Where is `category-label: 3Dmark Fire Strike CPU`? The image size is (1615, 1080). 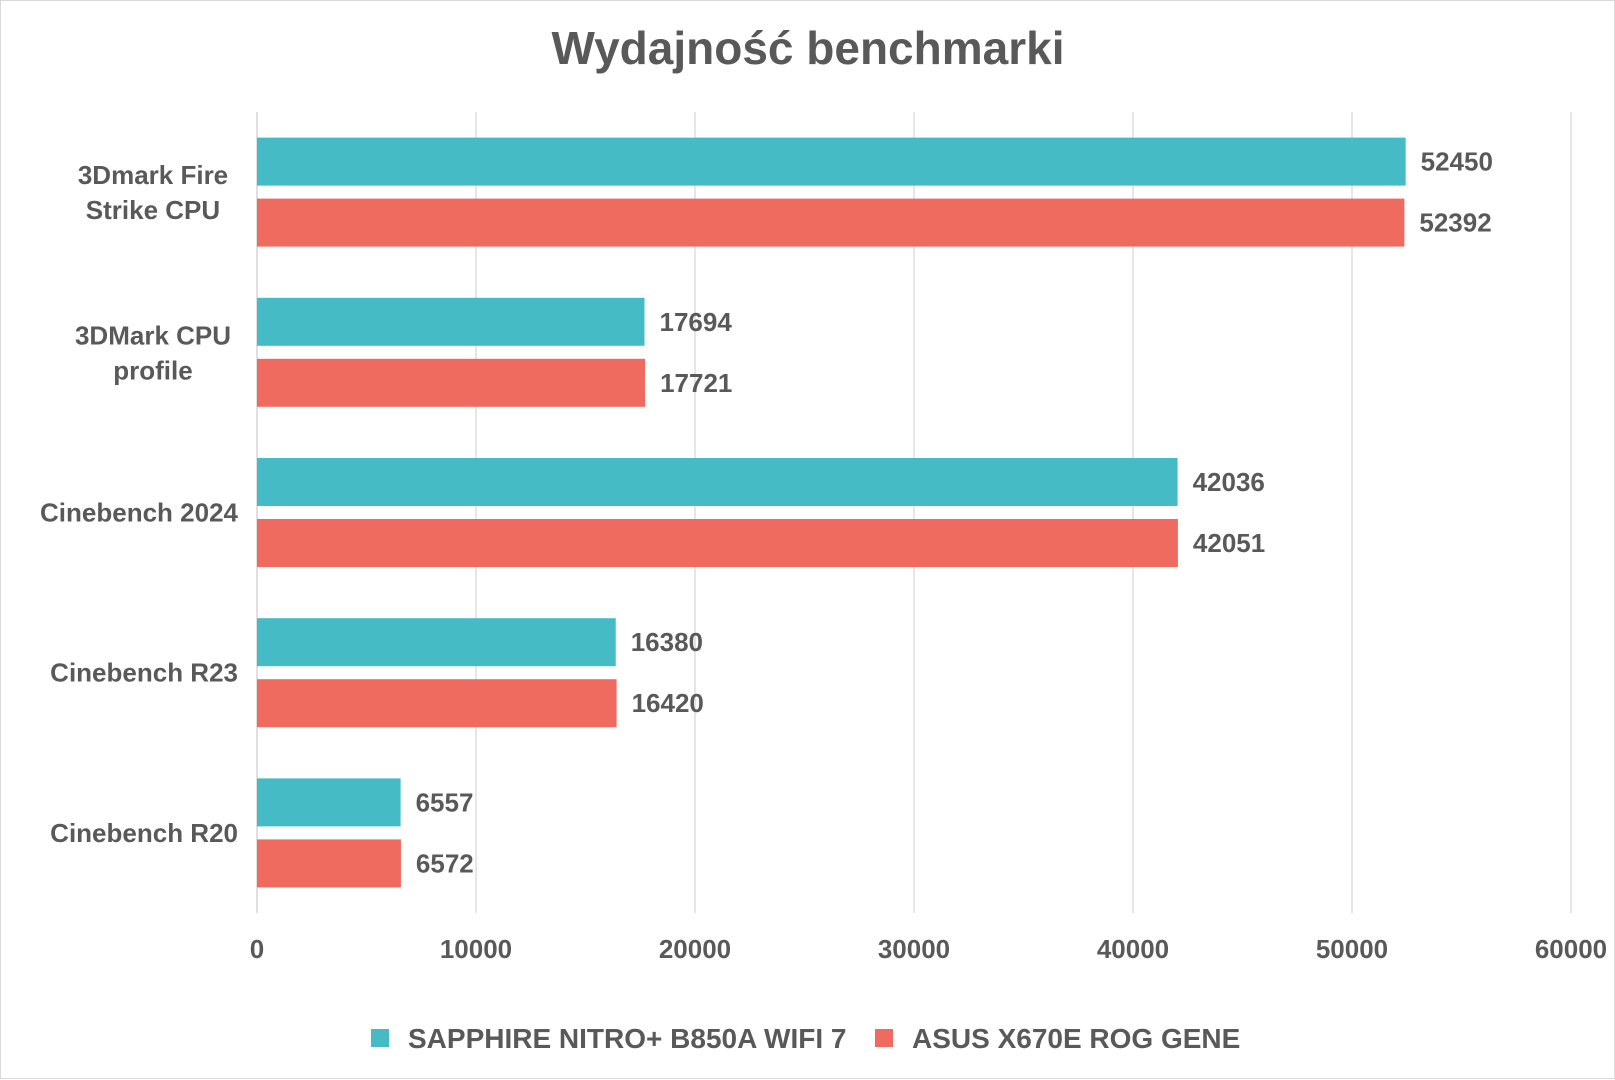
category-label: 3Dmark Fire Strike CPU is located at coordinates (153, 192).